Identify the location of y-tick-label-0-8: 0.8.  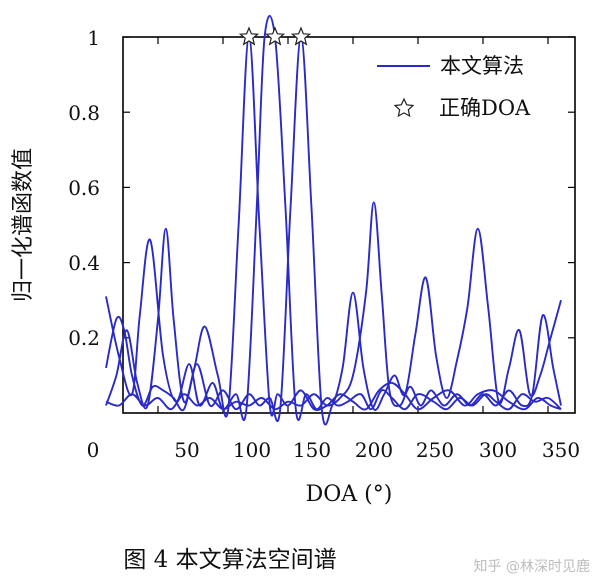
(84, 113).